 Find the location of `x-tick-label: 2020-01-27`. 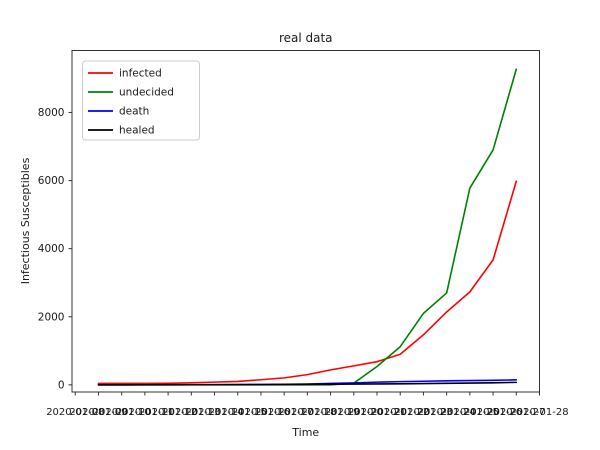

x-tick-label: 2020-01-27 is located at coordinates (516, 412).